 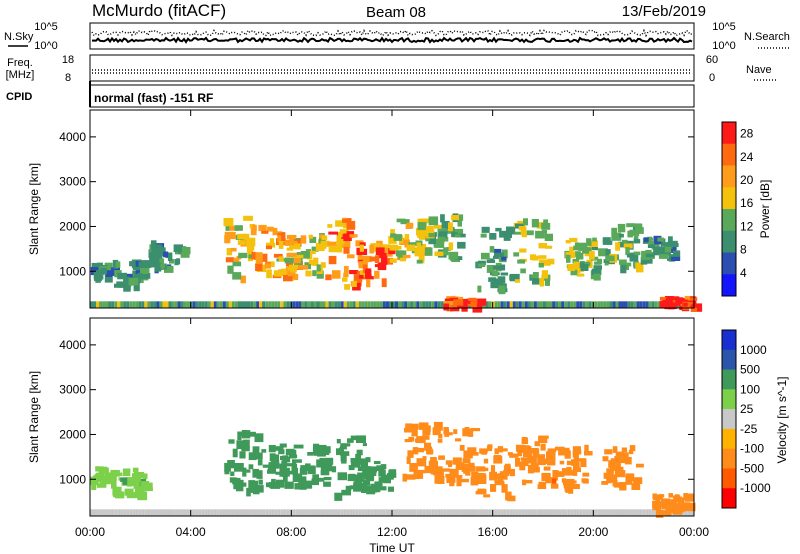 What do you see at coordinates (752, 468) in the screenshot?
I see `colorbar-tick-label: -500` at bounding box center [752, 468].